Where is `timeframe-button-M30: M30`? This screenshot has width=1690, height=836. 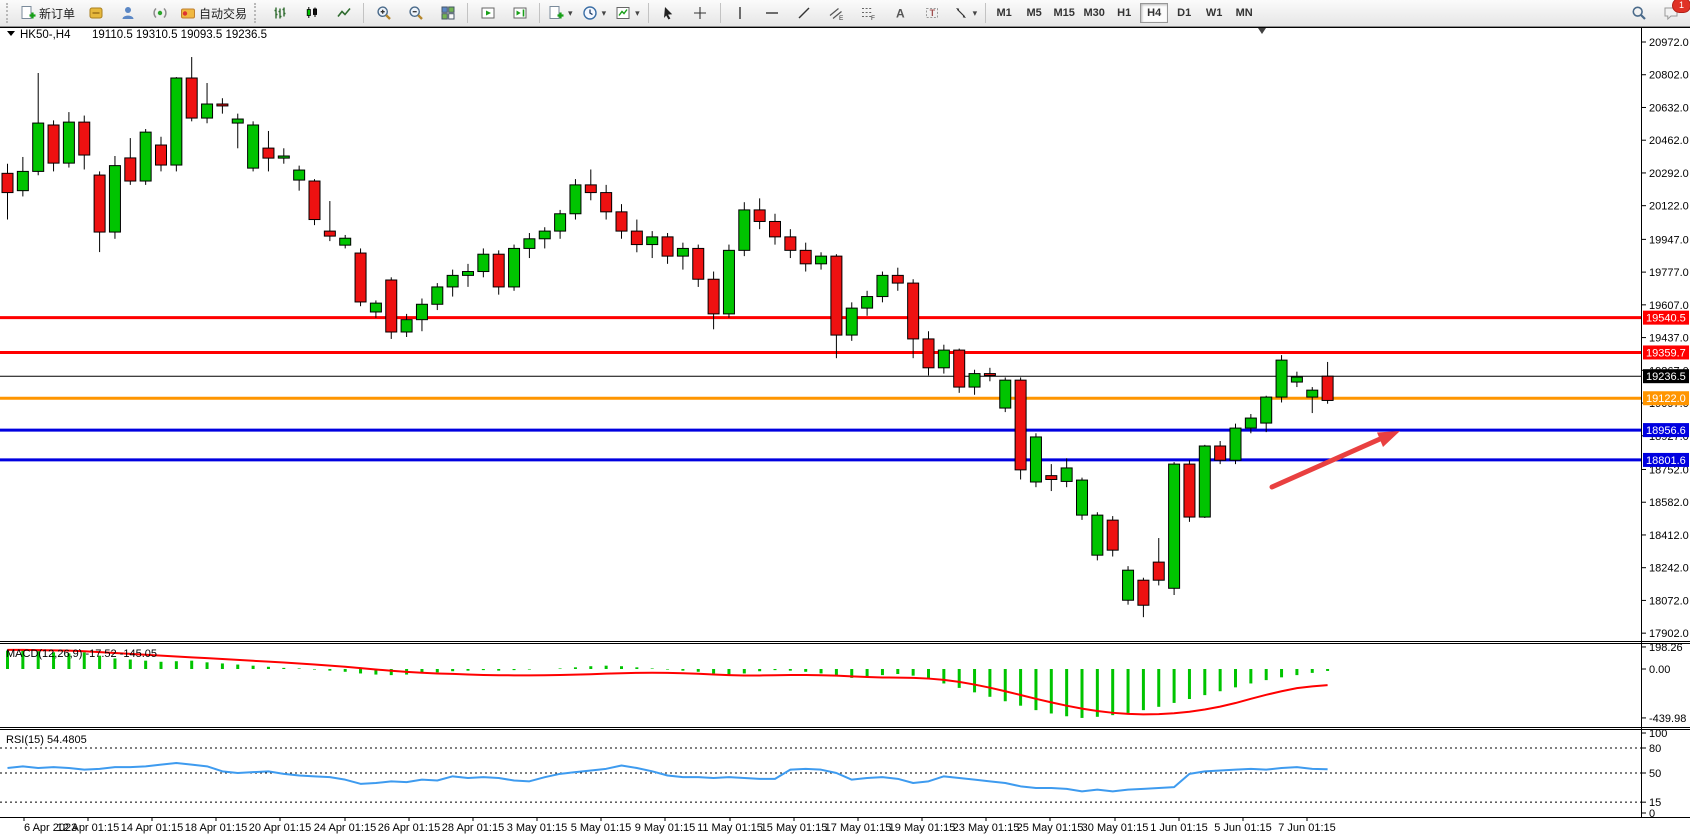
timeframe-button-M30: M30 is located at coordinates (1094, 13).